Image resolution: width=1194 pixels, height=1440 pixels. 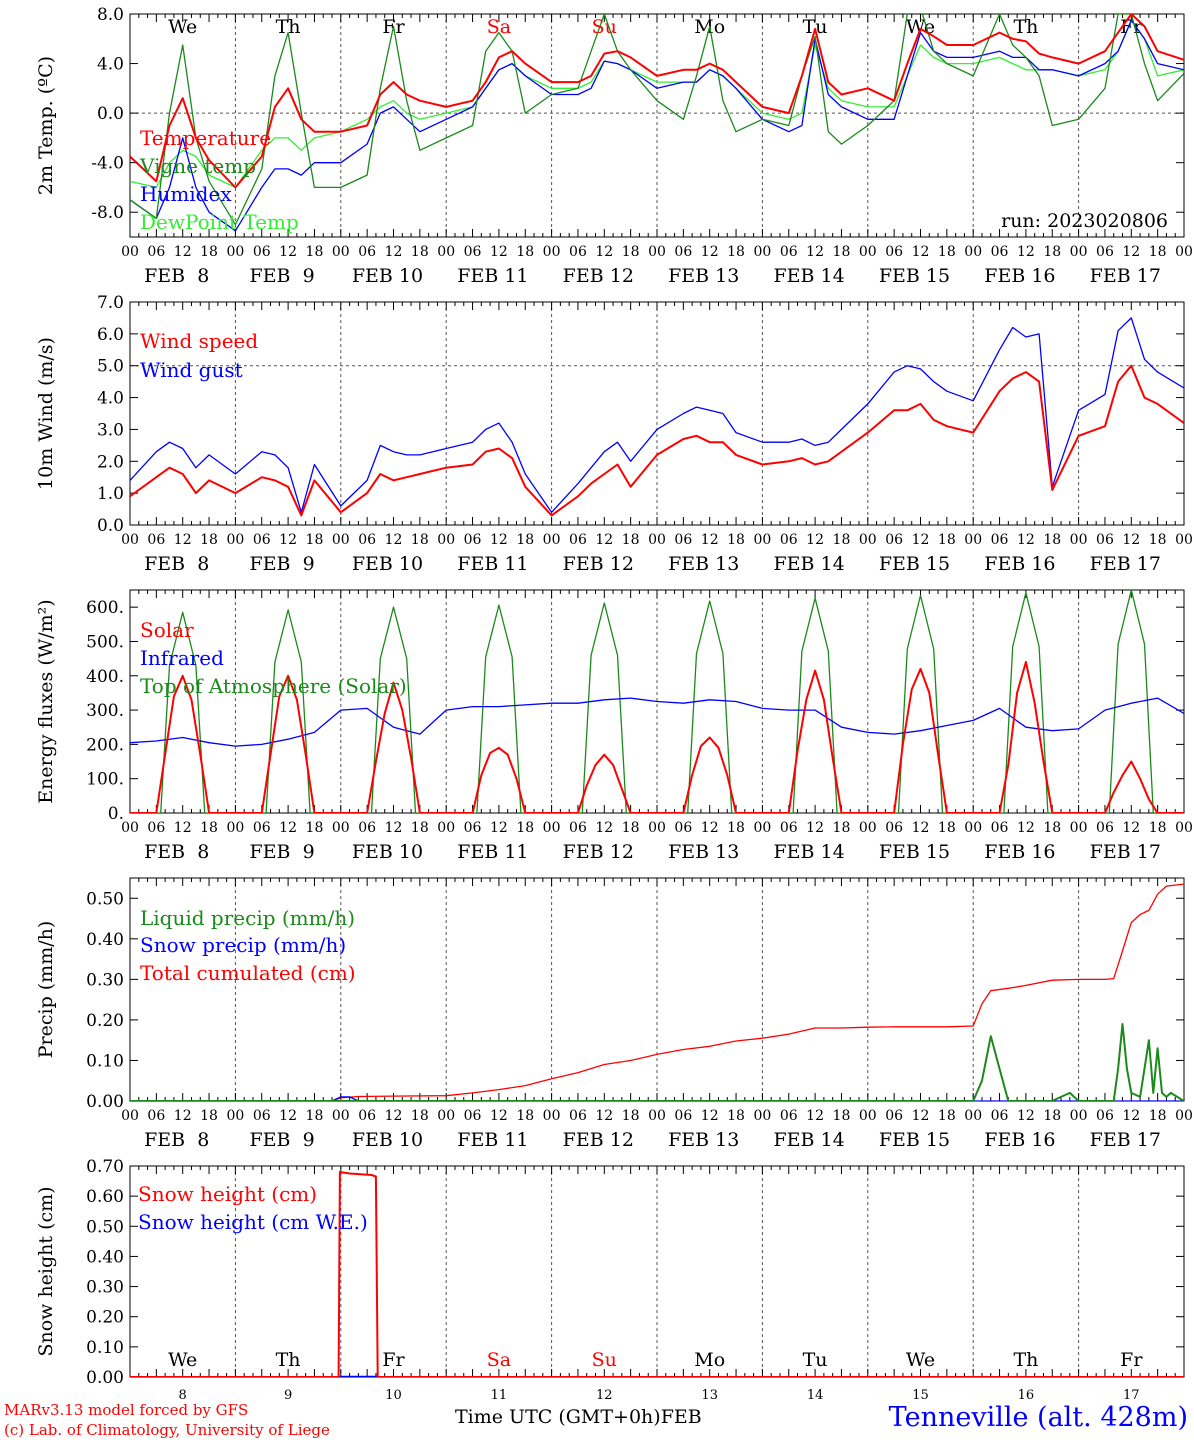 I want to click on date-label: FEB 8, so click(x=176, y=564).